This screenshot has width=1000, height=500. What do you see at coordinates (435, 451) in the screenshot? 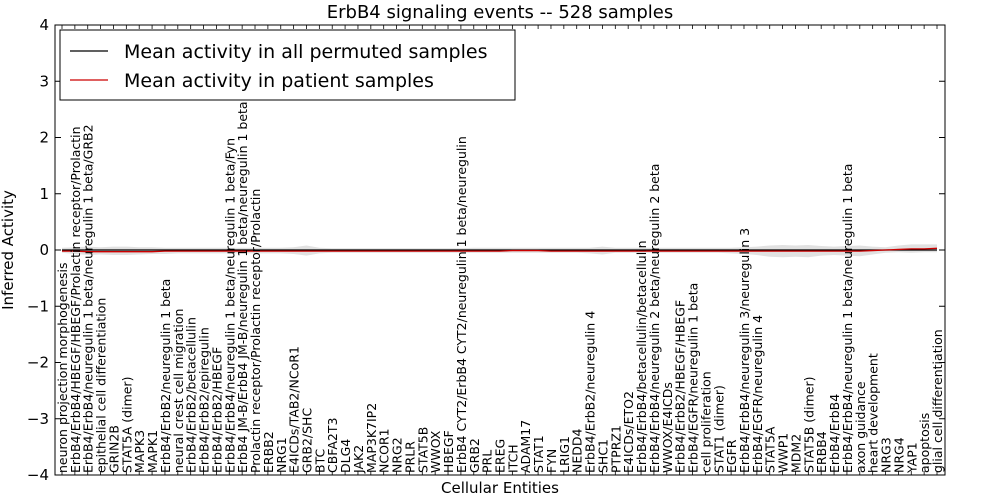
I see `x-category-label: WWOX` at bounding box center [435, 451].